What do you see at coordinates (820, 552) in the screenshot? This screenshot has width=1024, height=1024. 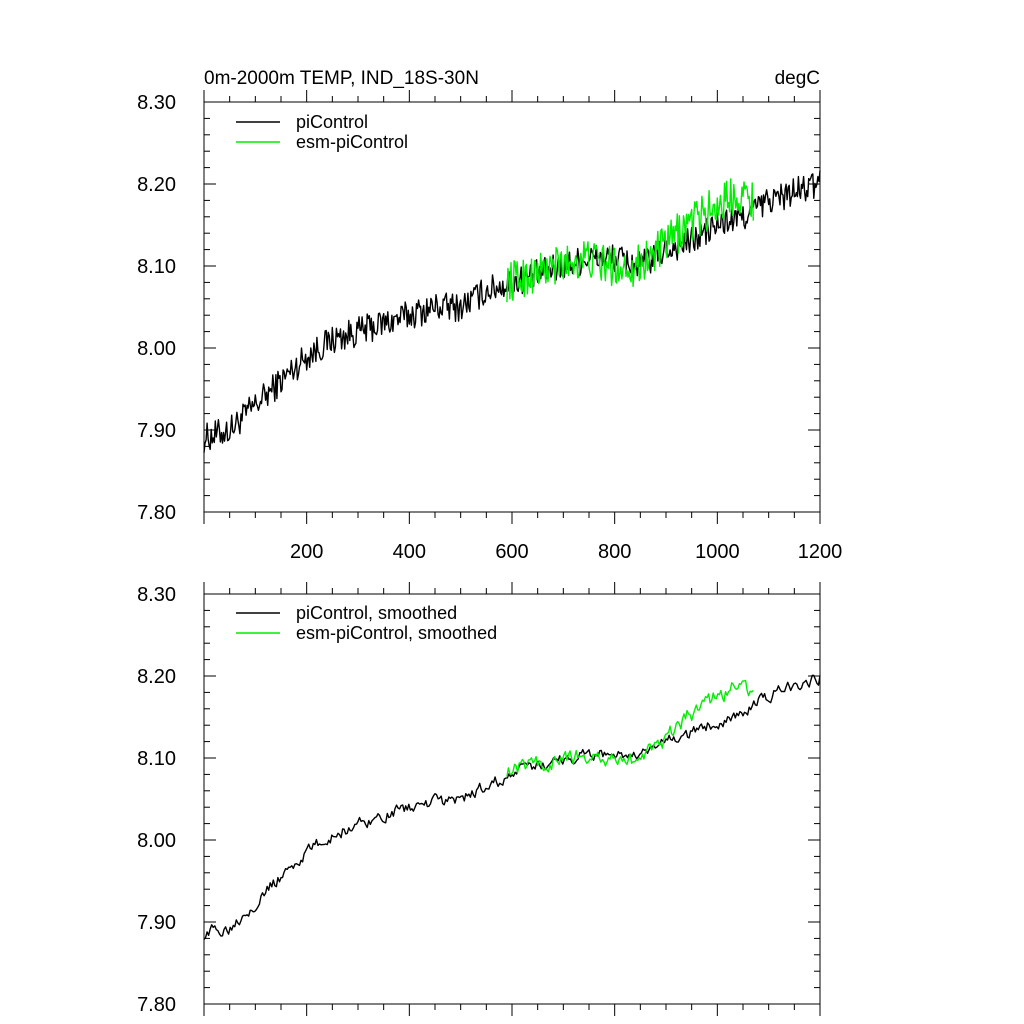 I see `x-tick-label: 1200` at bounding box center [820, 552].